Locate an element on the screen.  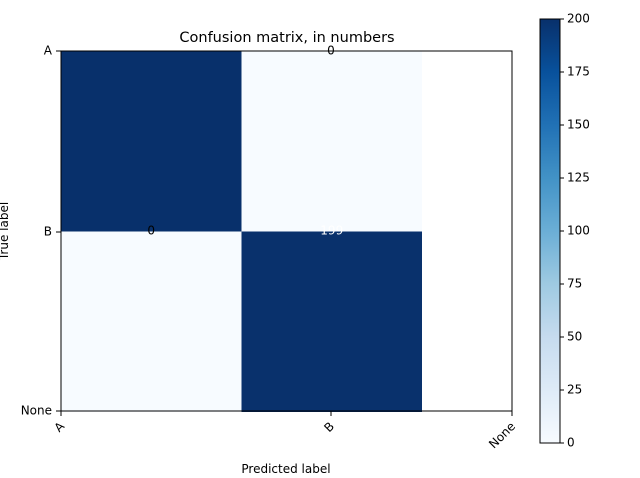
x-tick-label-B: B is located at coordinates (329, 427).